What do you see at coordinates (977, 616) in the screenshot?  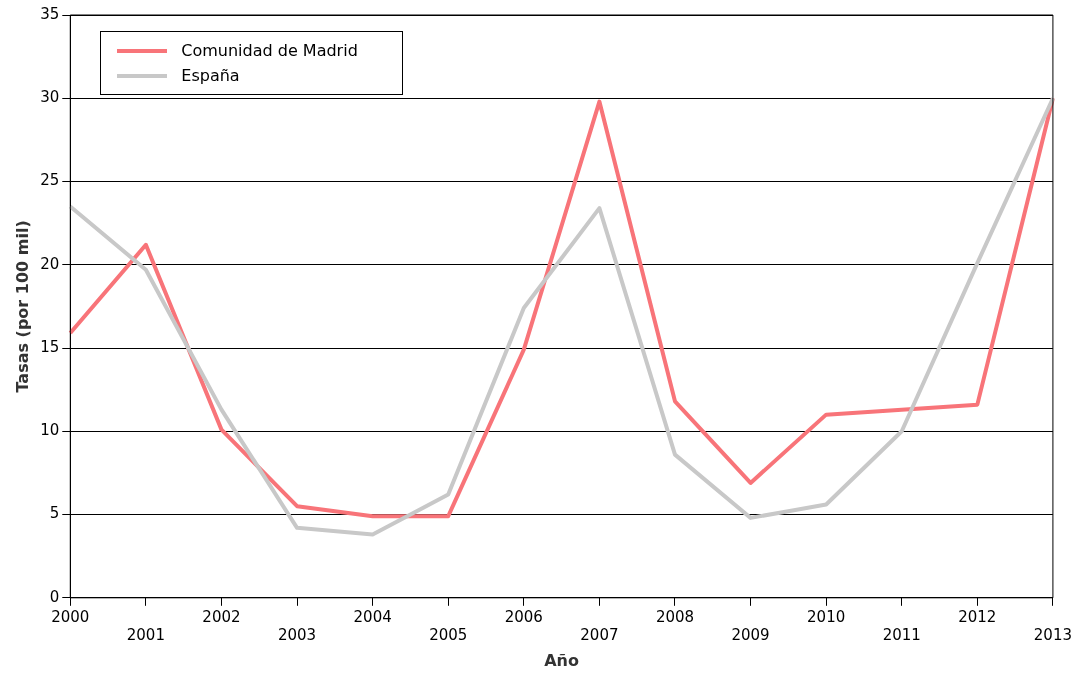 I see `x-tick-label: 2012` at bounding box center [977, 616].